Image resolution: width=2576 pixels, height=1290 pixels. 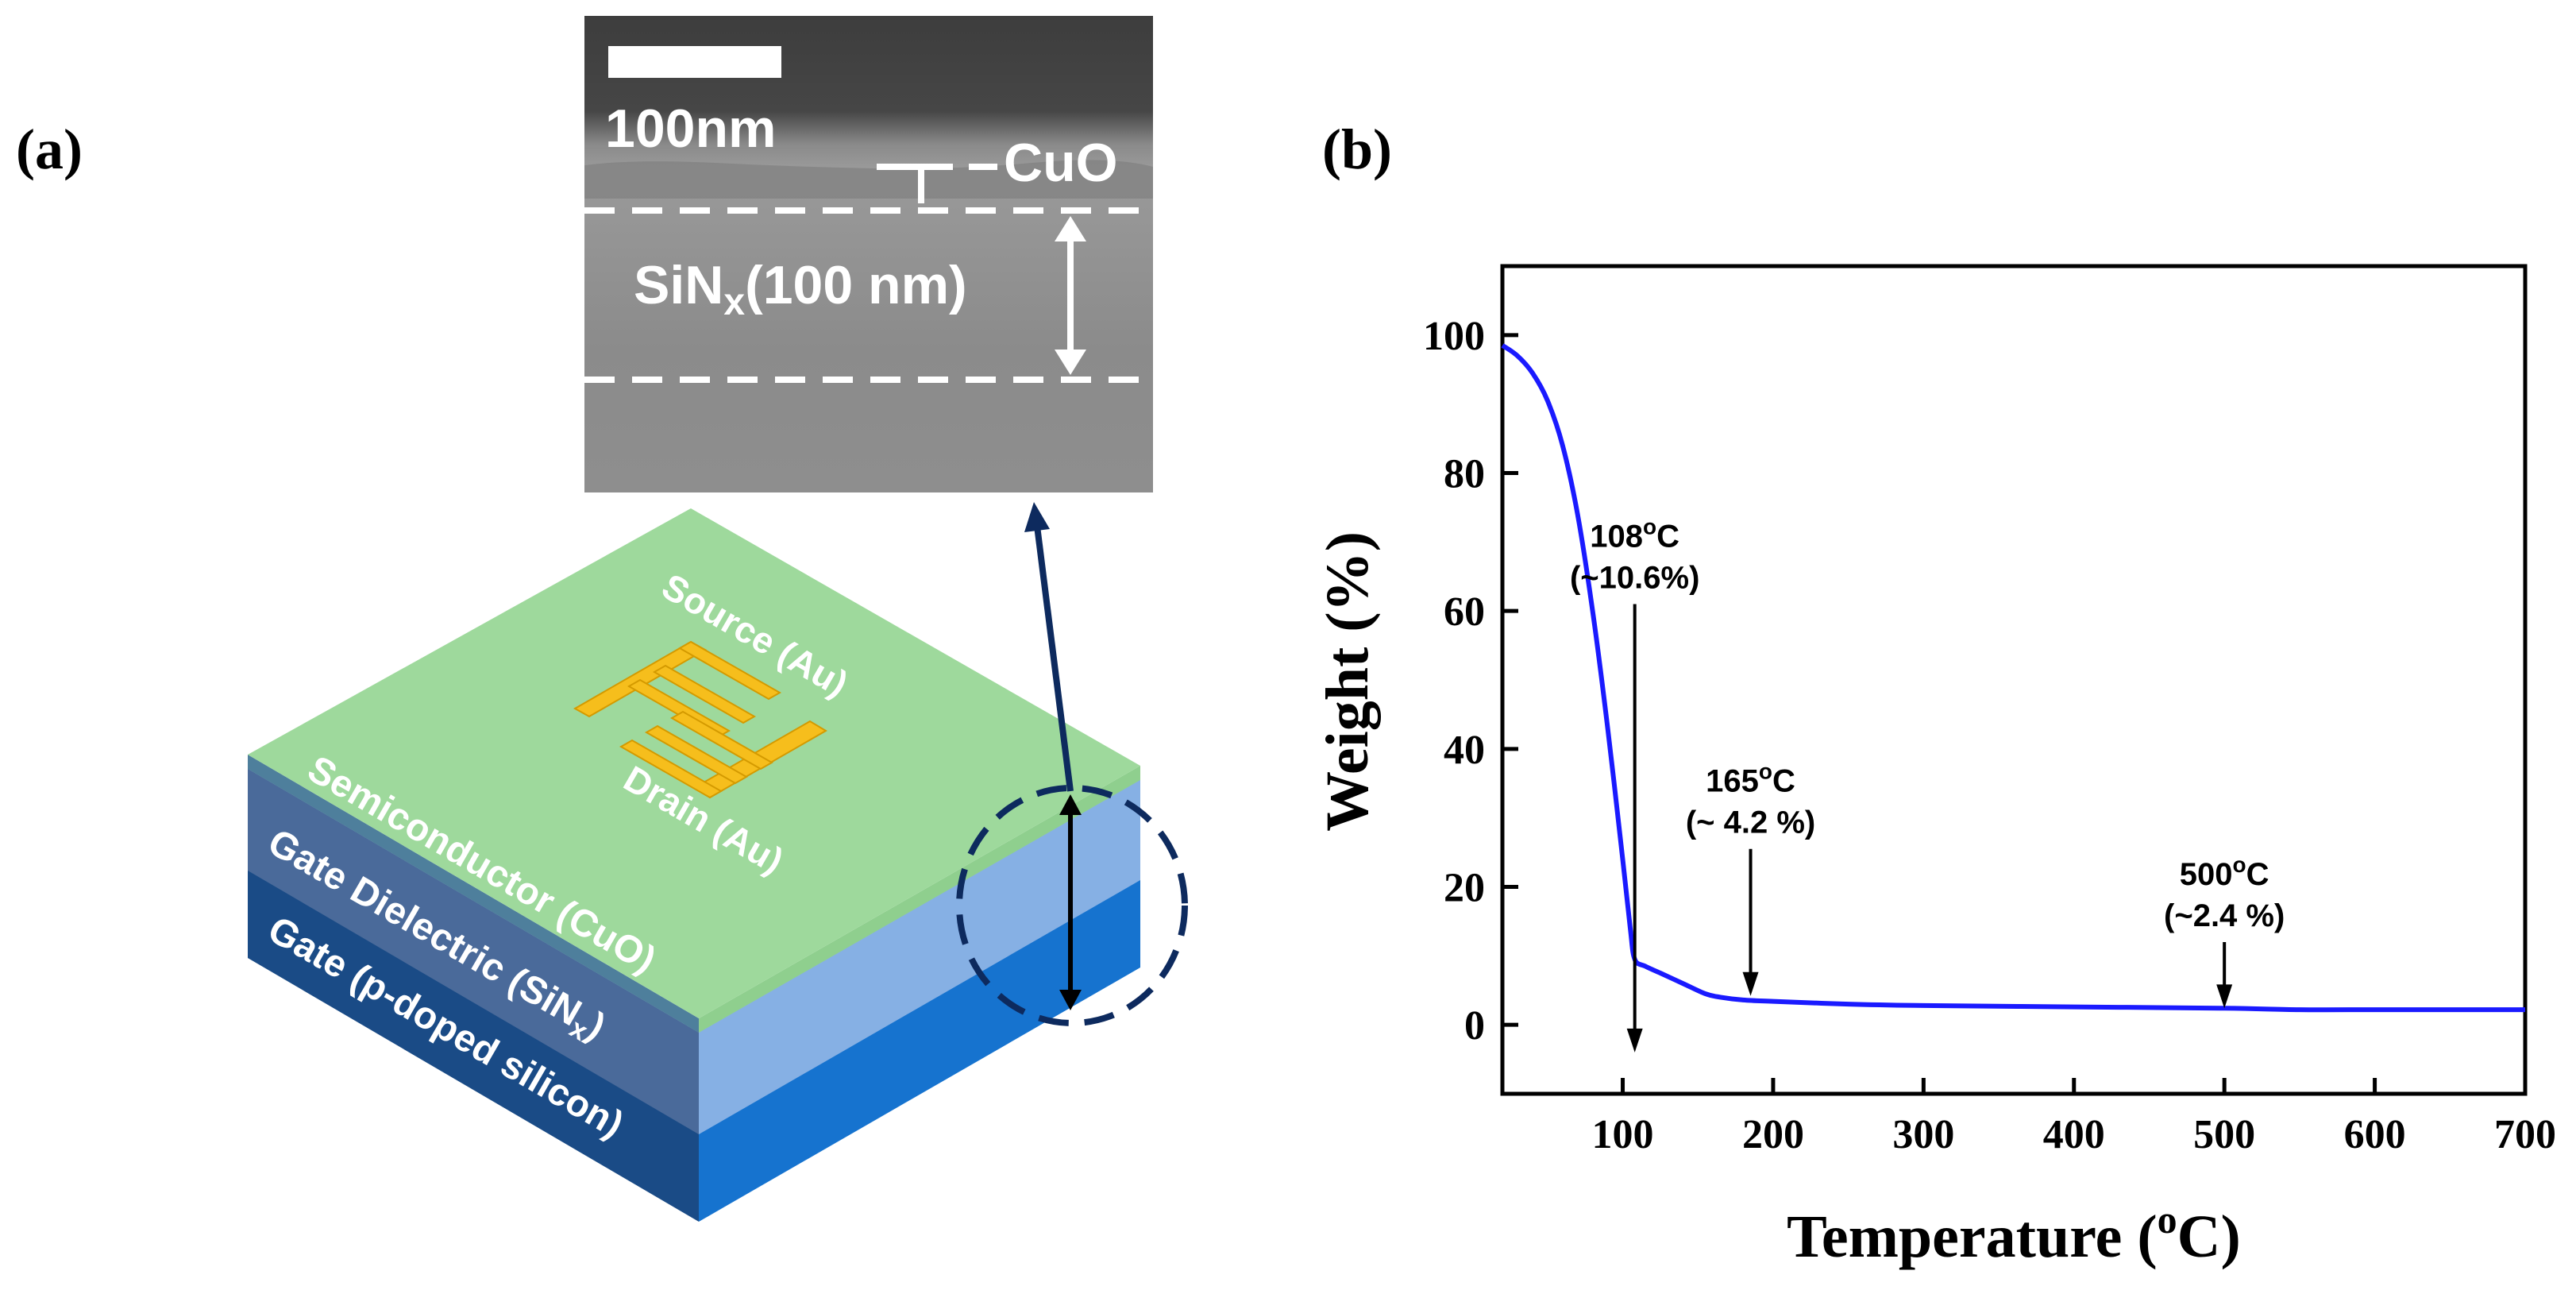 I want to click on x-tick-label: 300, so click(x=1923, y=1134).